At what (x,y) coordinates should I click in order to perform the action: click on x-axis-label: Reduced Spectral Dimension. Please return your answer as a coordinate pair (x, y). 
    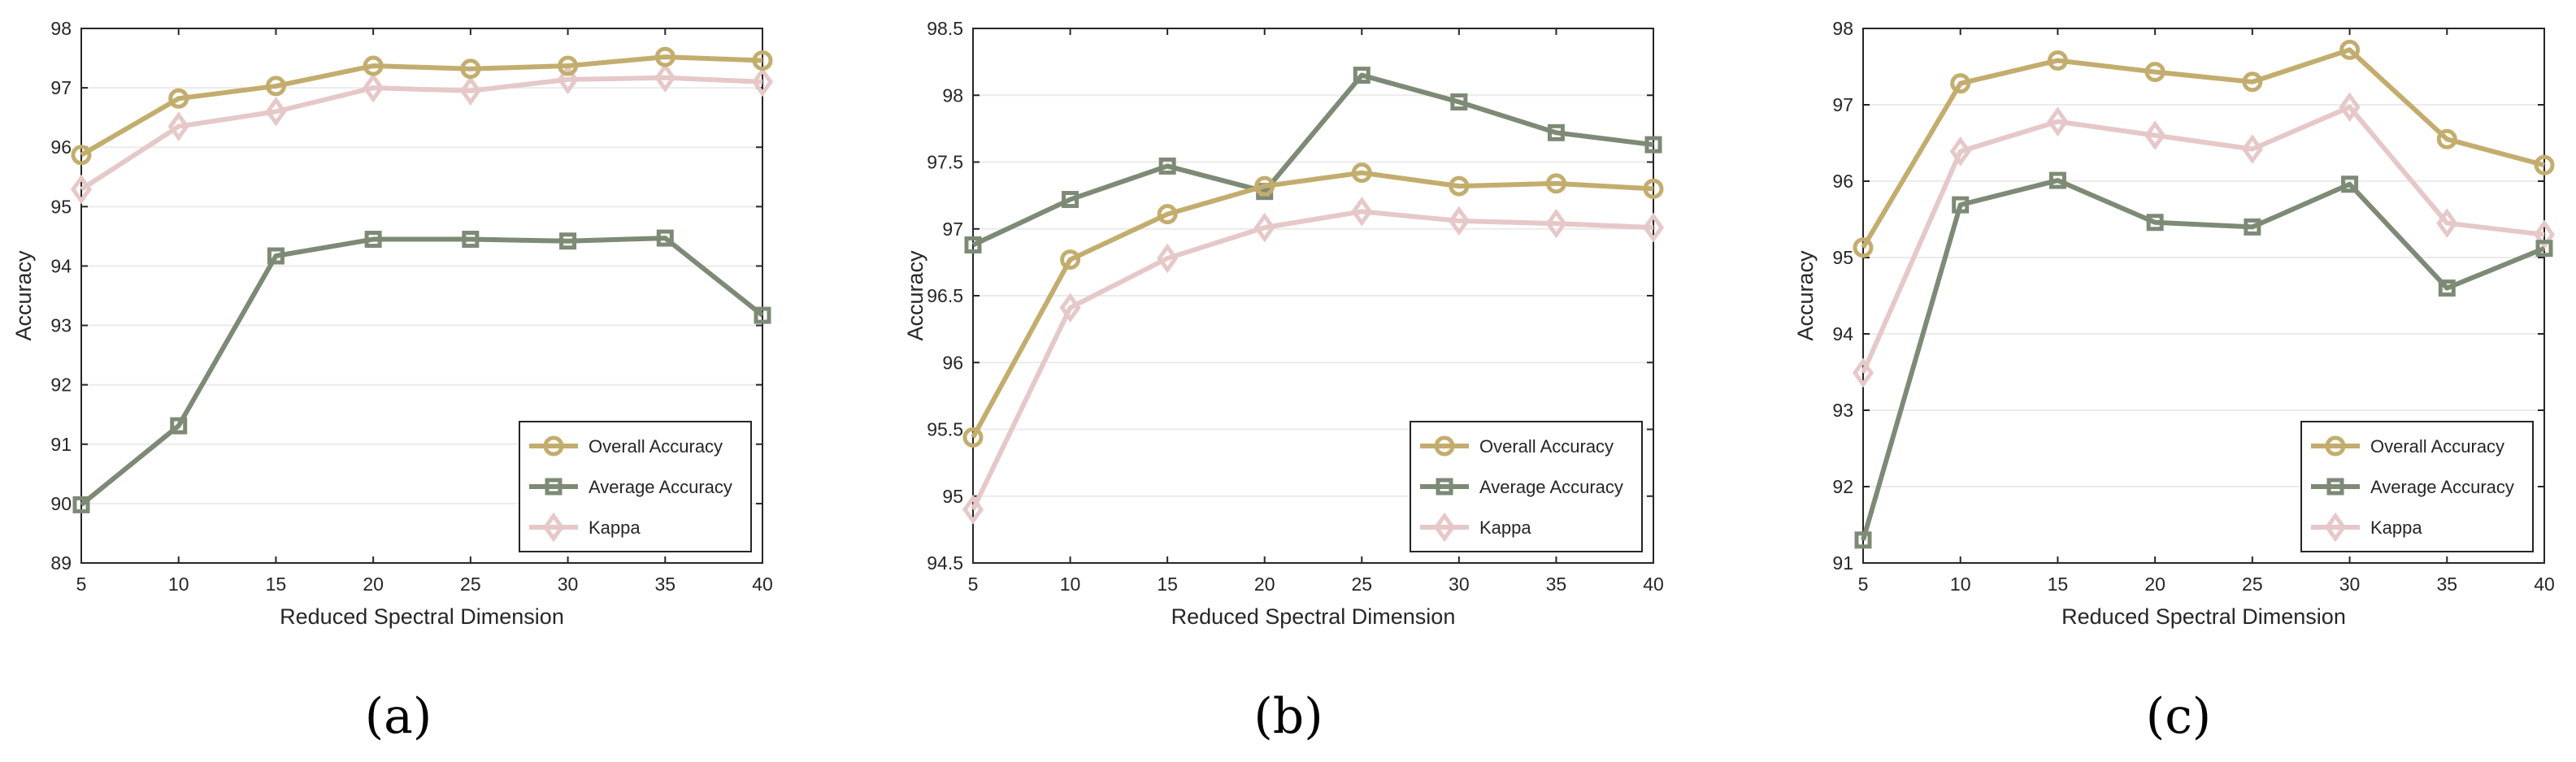
    Looking at the image, I should click on (2203, 616).